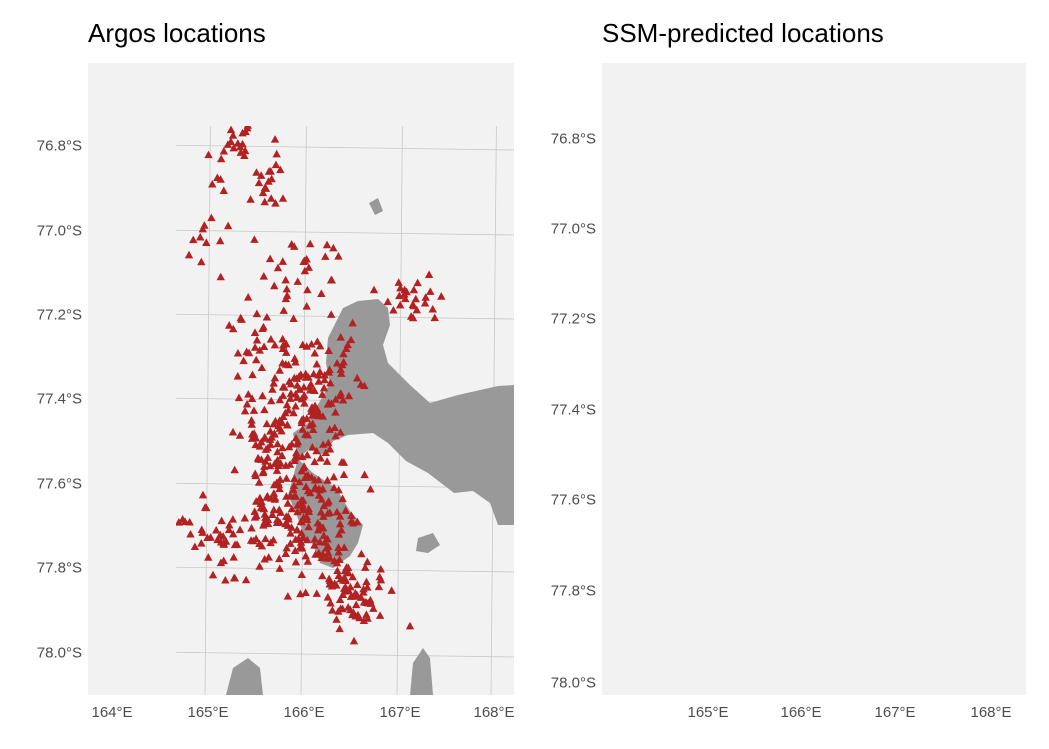  I want to click on land-polygon, so click(244, 676).